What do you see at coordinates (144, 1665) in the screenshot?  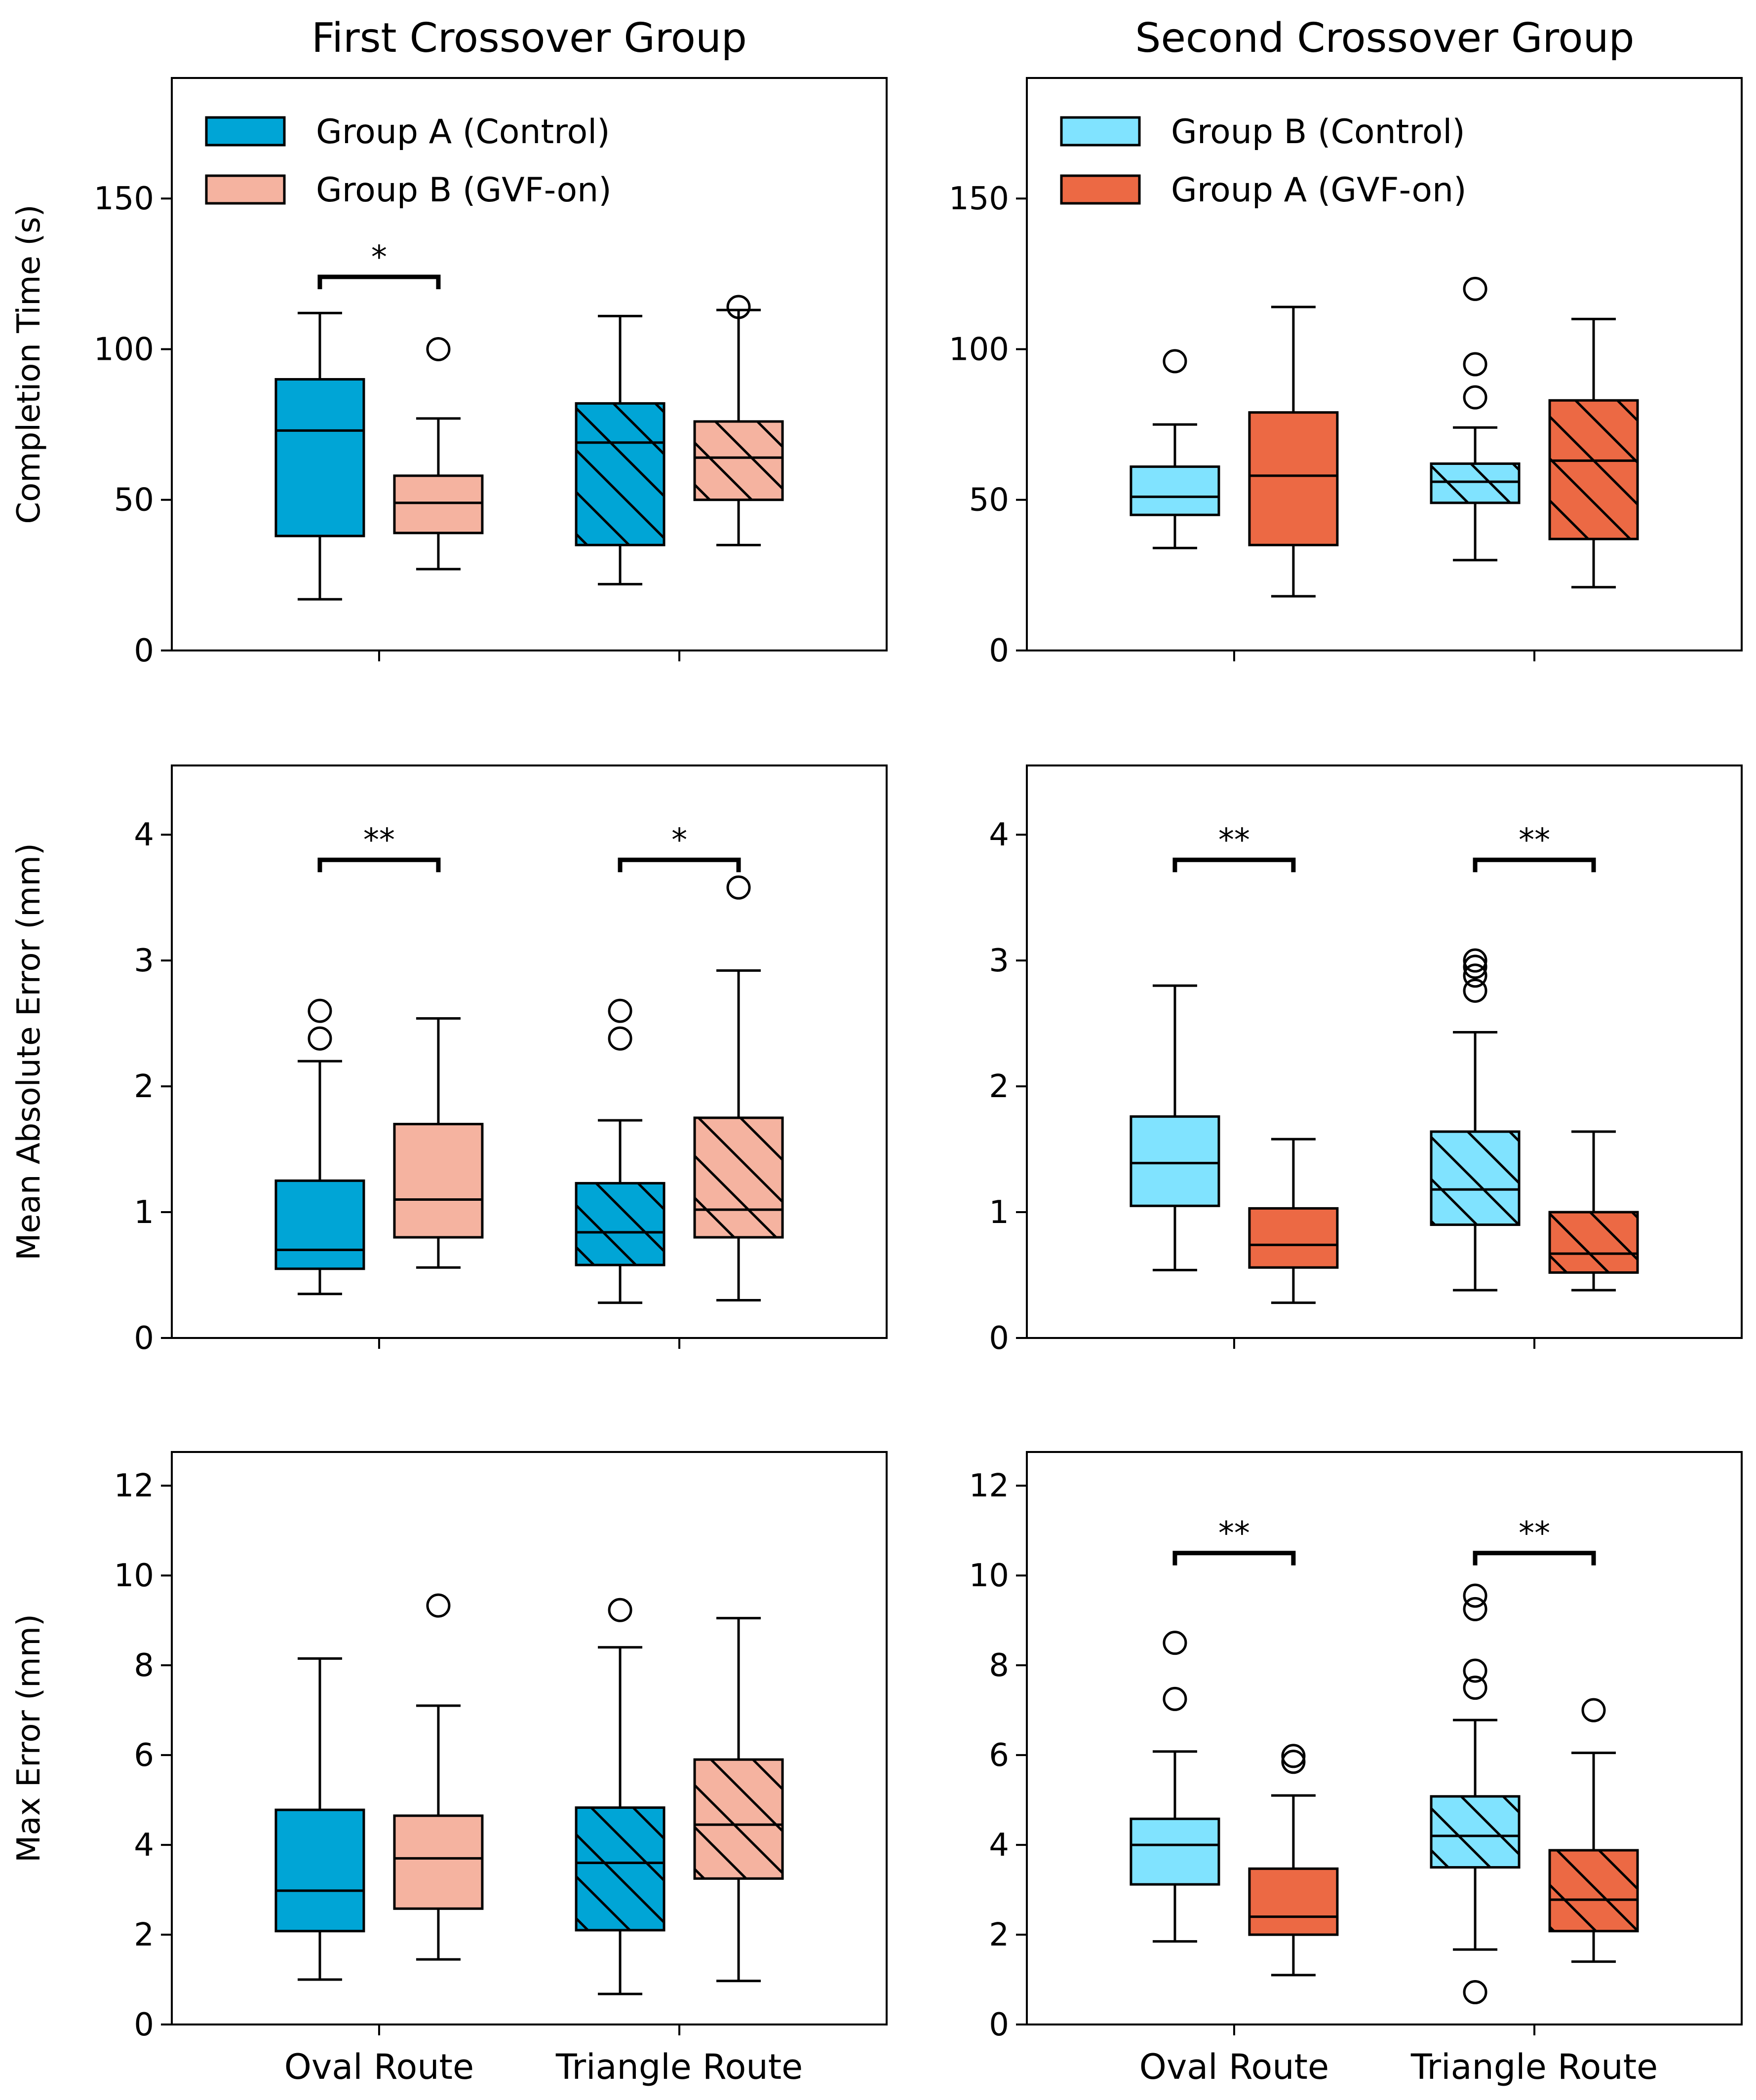 I see `y-tick-label: 8` at bounding box center [144, 1665].